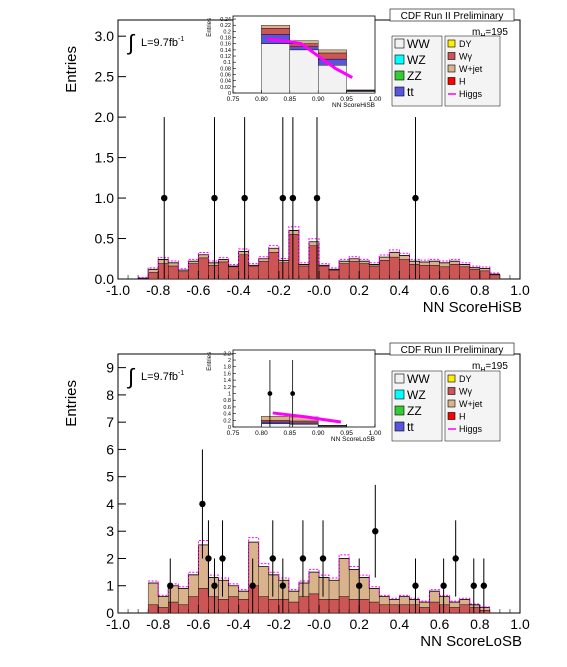 The width and height of the screenshot is (567, 667). I want to click on inset-y-tick-label: 0.8, so click(227, 401).